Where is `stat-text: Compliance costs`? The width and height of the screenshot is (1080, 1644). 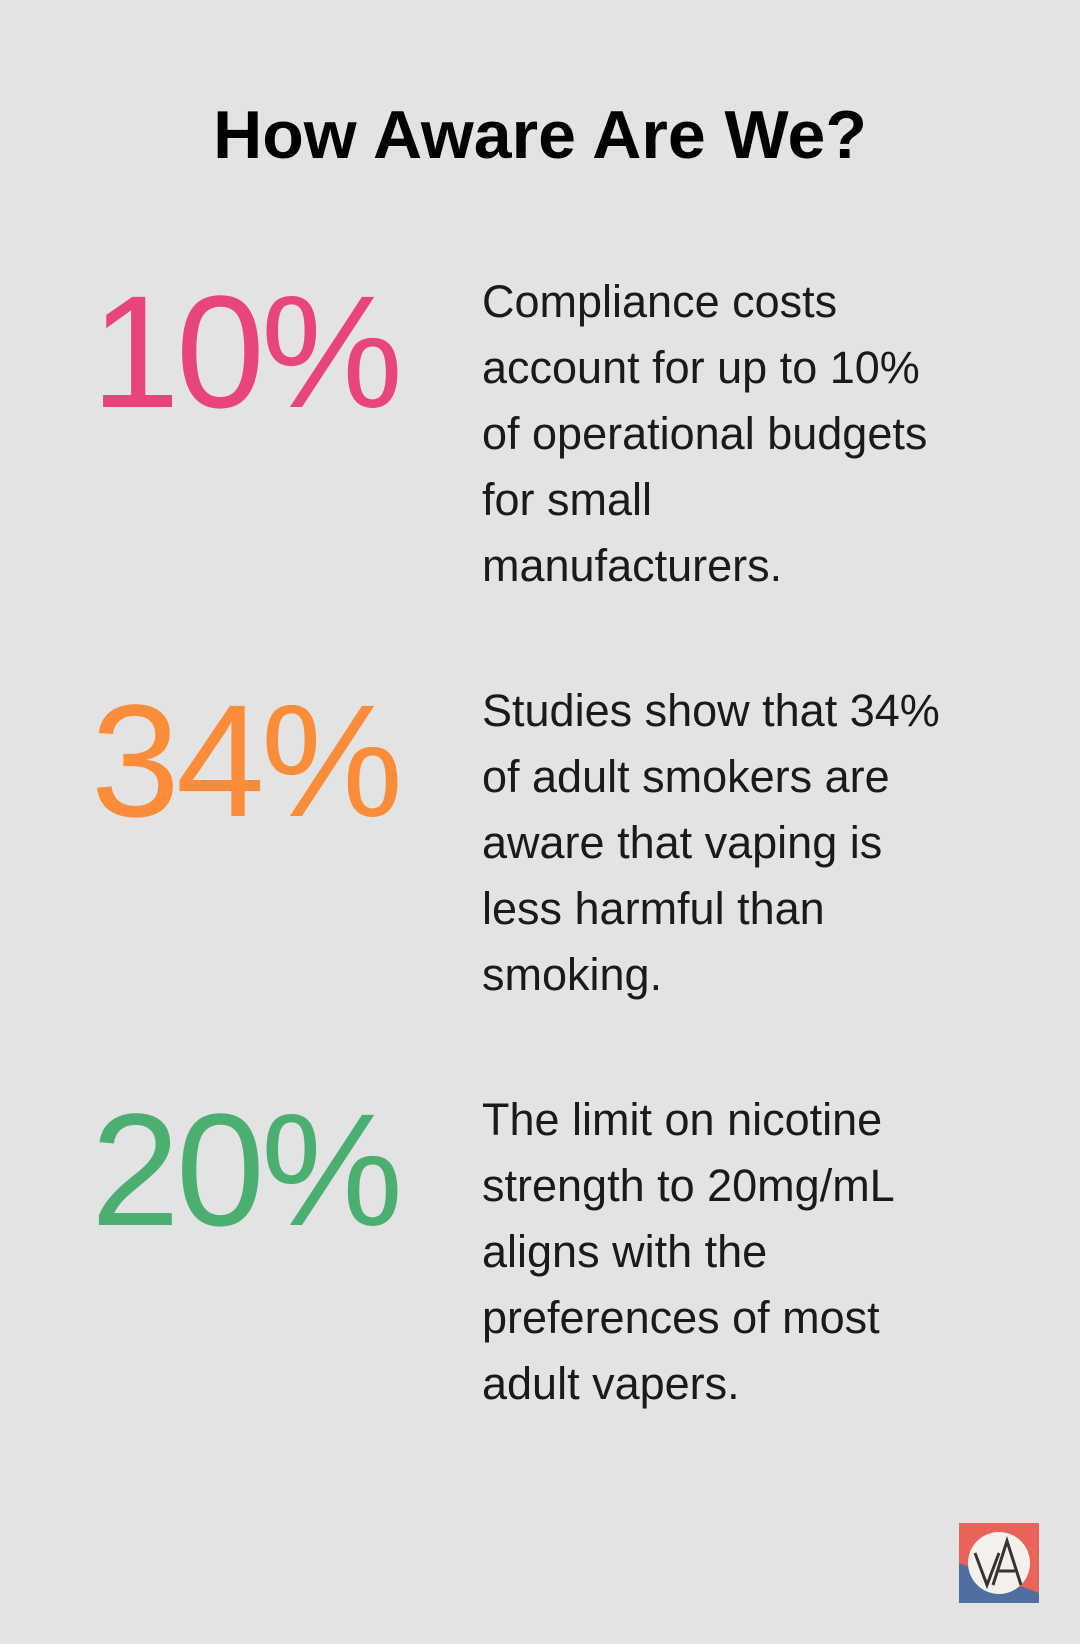 stat-text: Compliance costs is located at coordinates (660, 301).